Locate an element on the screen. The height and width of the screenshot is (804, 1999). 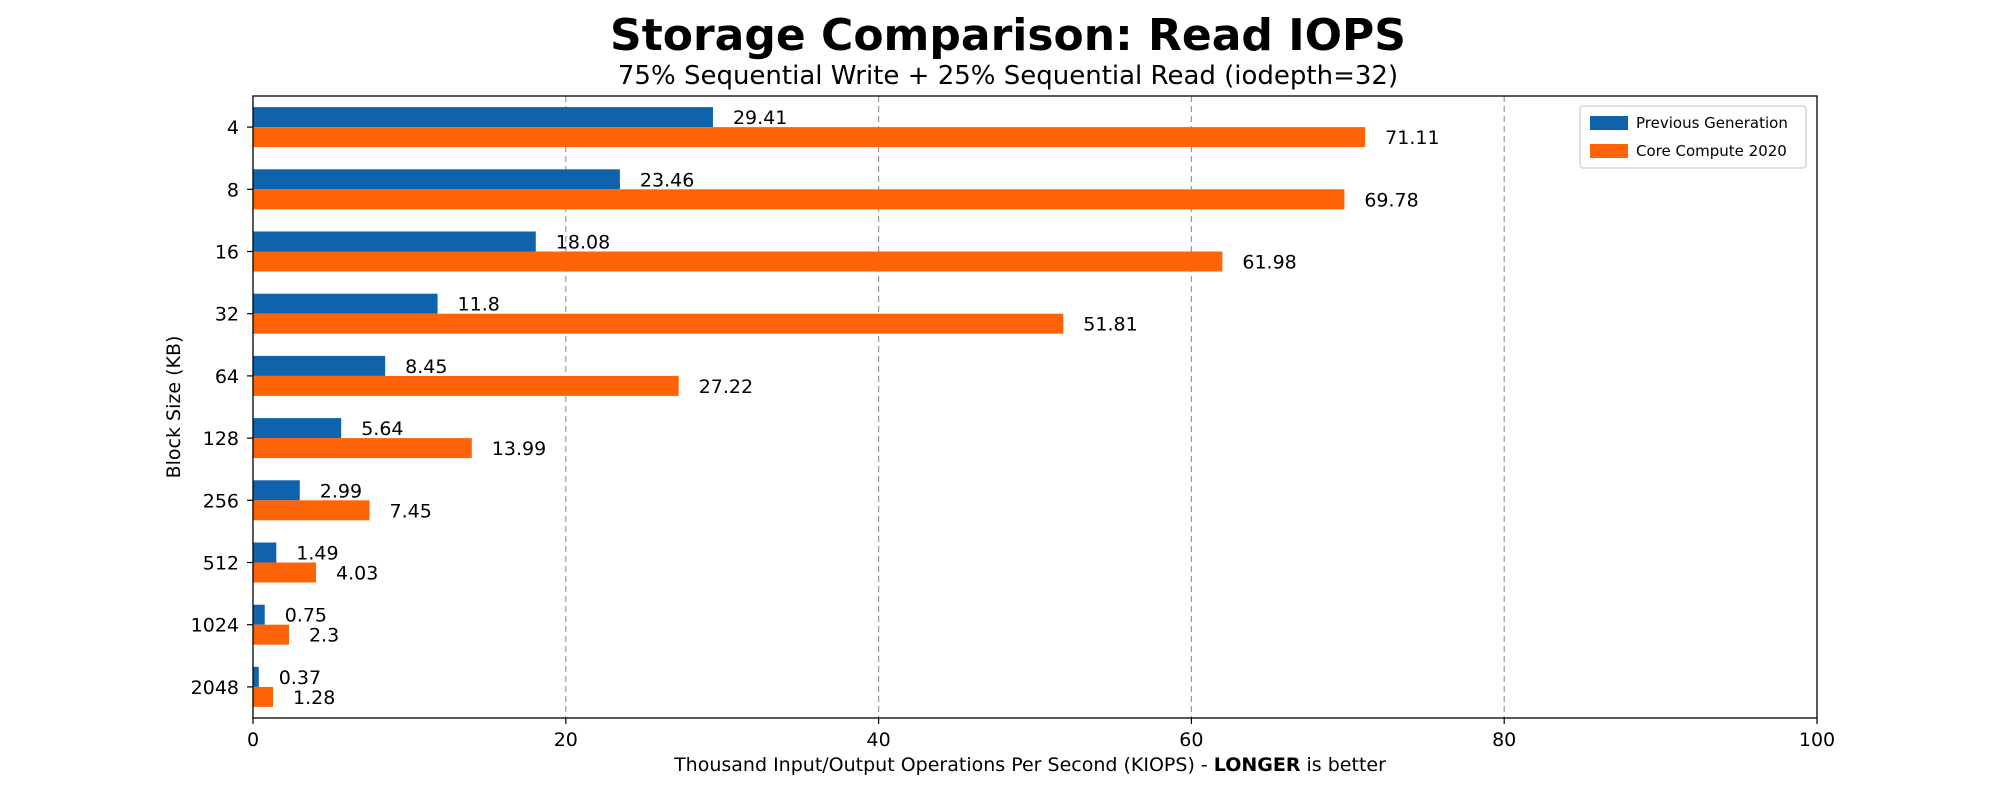
x-tick-label: 20 is located at coordinates (566, 740).